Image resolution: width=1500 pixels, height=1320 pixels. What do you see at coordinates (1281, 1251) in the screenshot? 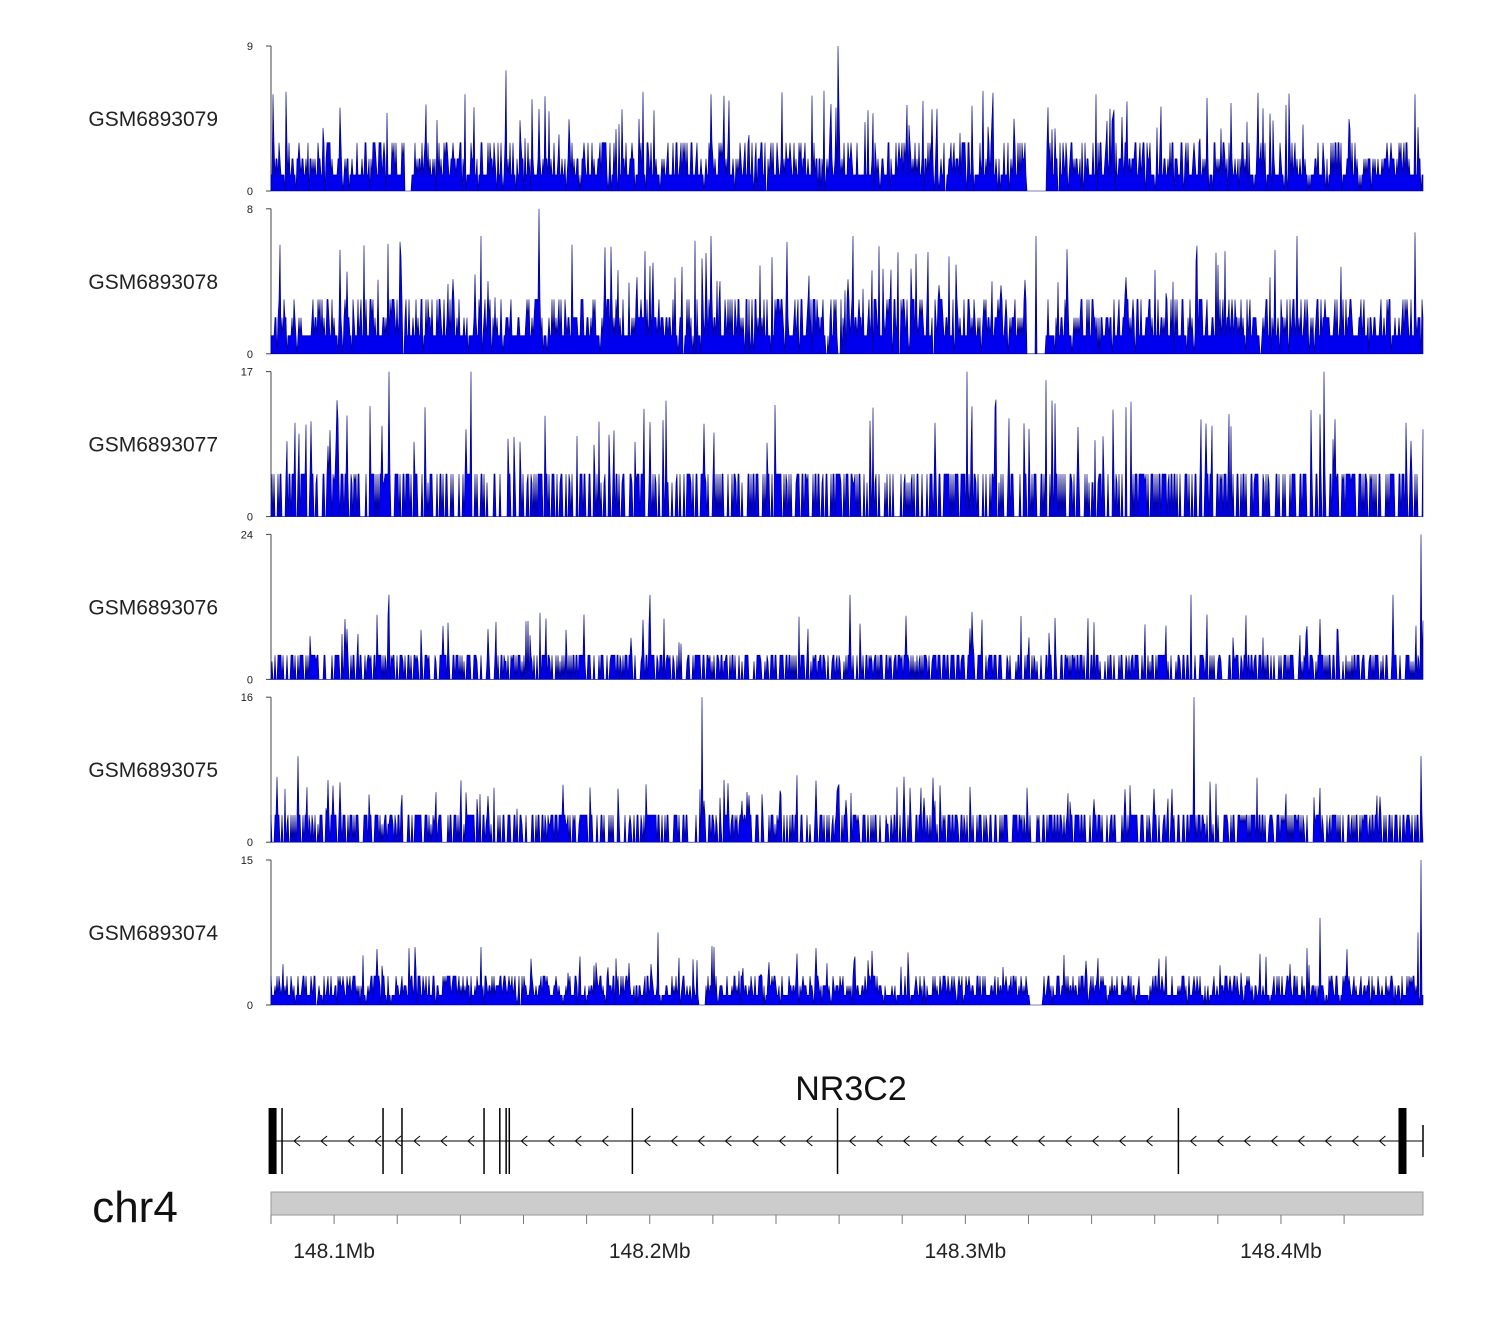
I see `axis-tick-label: 148.4Mb` at bounding box center [1281, 1251].